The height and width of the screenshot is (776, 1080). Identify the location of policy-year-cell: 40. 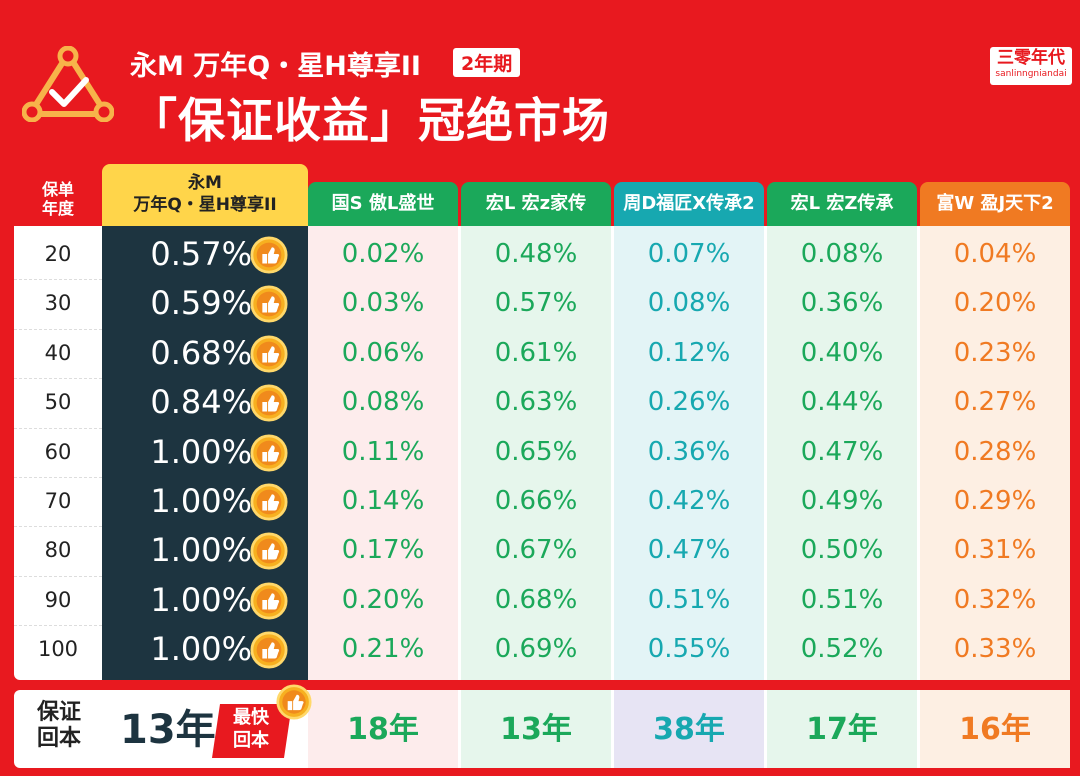
(58, 353).